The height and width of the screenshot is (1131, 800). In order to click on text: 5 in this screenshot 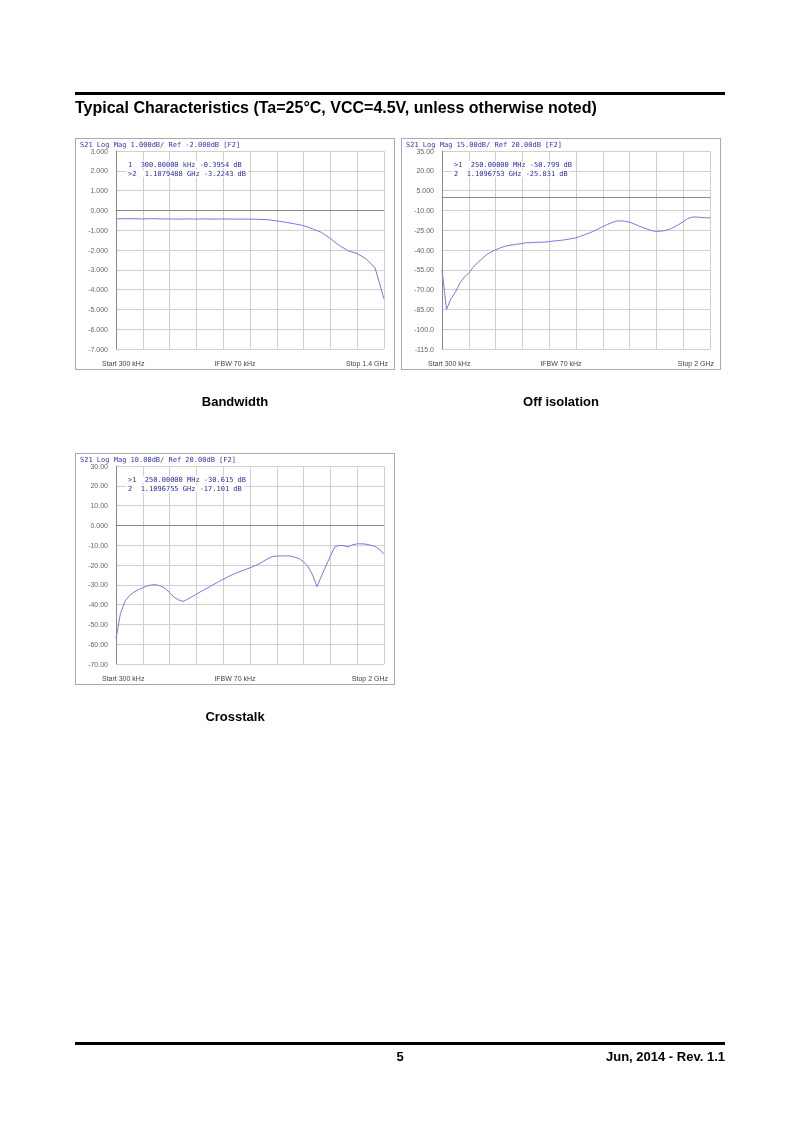, I will do `click(400, 1056)`.